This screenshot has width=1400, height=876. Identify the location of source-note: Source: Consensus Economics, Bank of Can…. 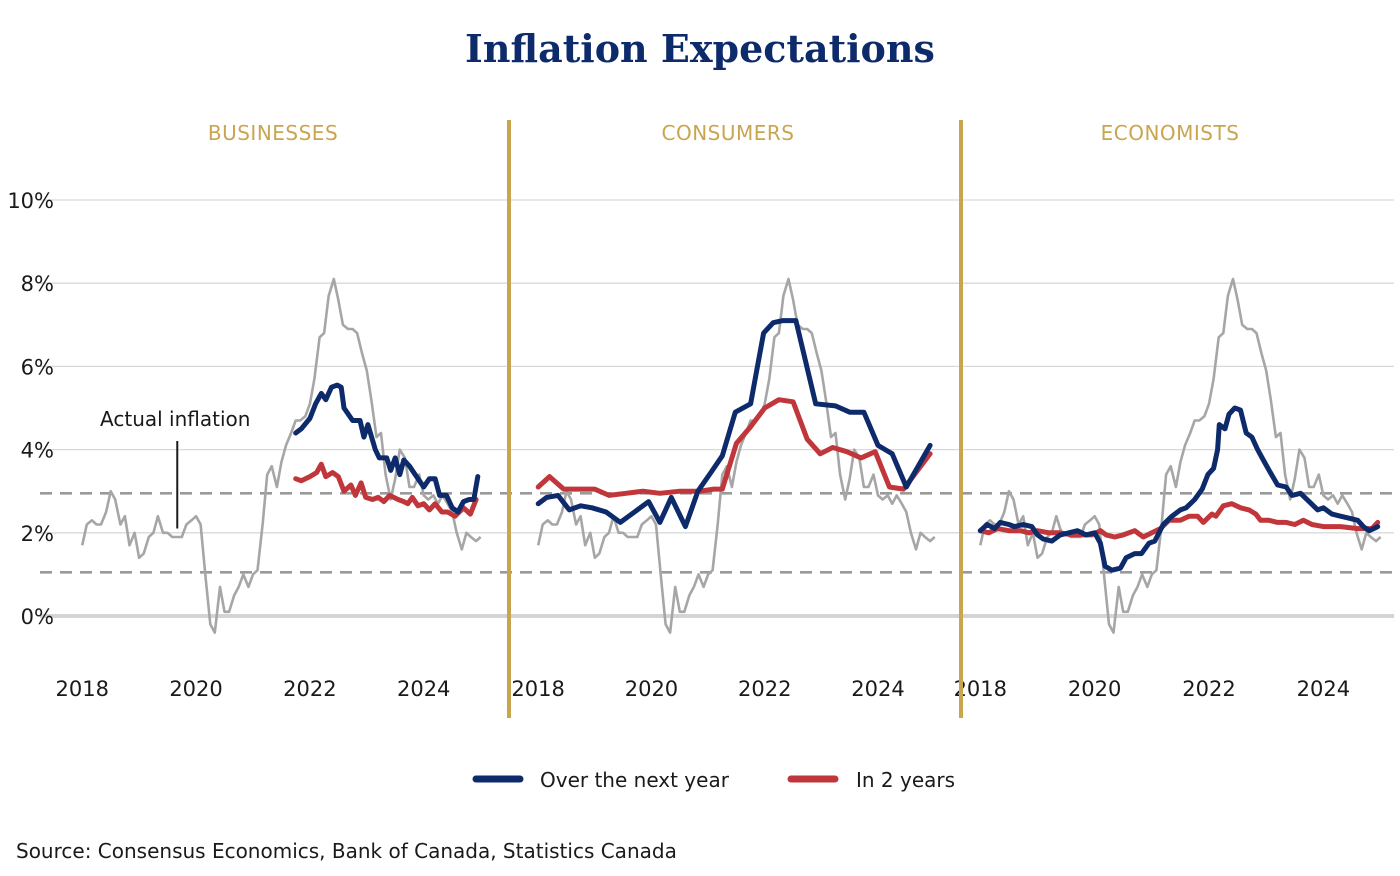
(346, 851).